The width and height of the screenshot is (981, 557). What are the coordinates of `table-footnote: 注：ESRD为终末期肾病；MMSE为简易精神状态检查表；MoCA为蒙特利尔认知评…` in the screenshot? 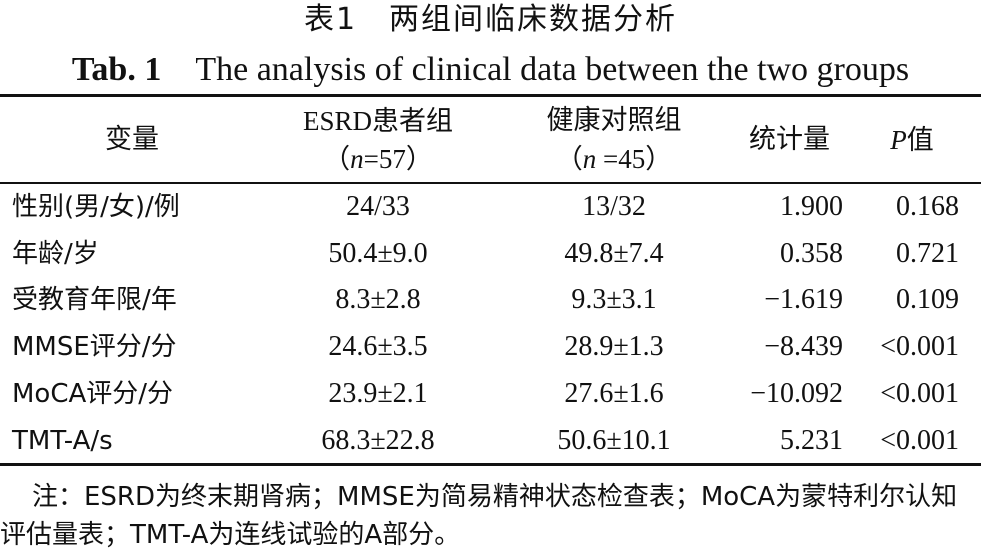 It's located at (479, 516).